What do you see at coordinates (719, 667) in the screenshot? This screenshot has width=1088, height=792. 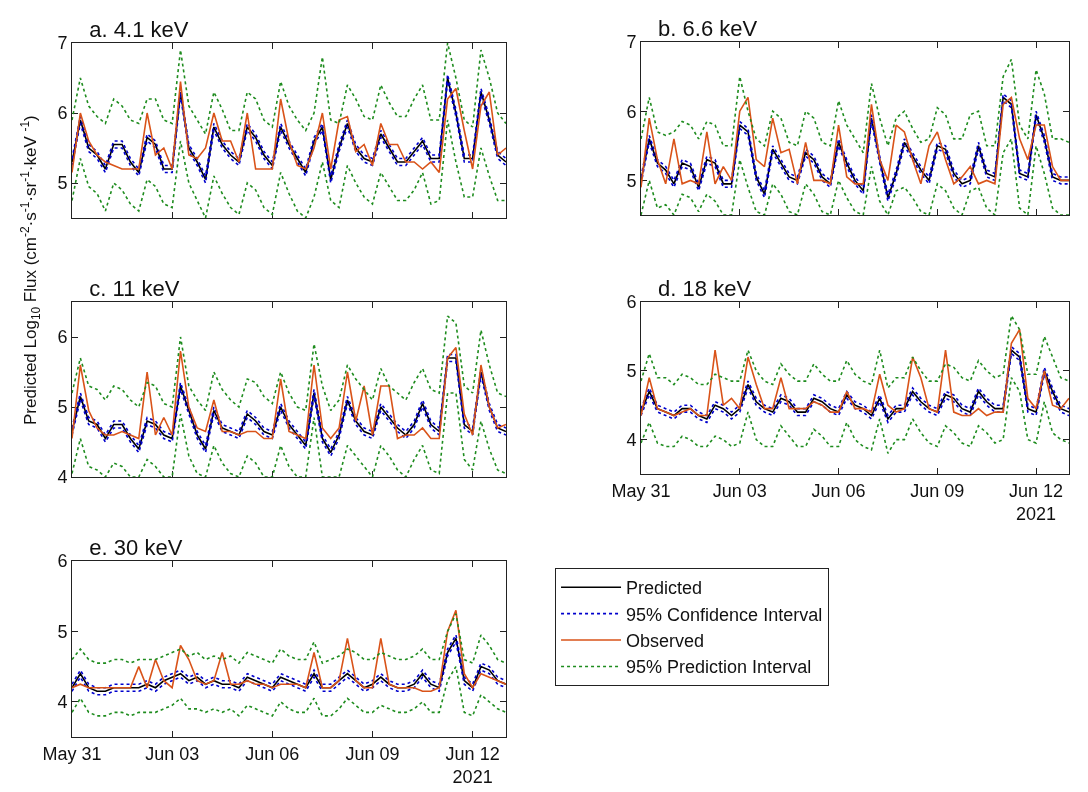 I see `legend-label: 95% Prediction Interval` at bounding box center [719, 667].